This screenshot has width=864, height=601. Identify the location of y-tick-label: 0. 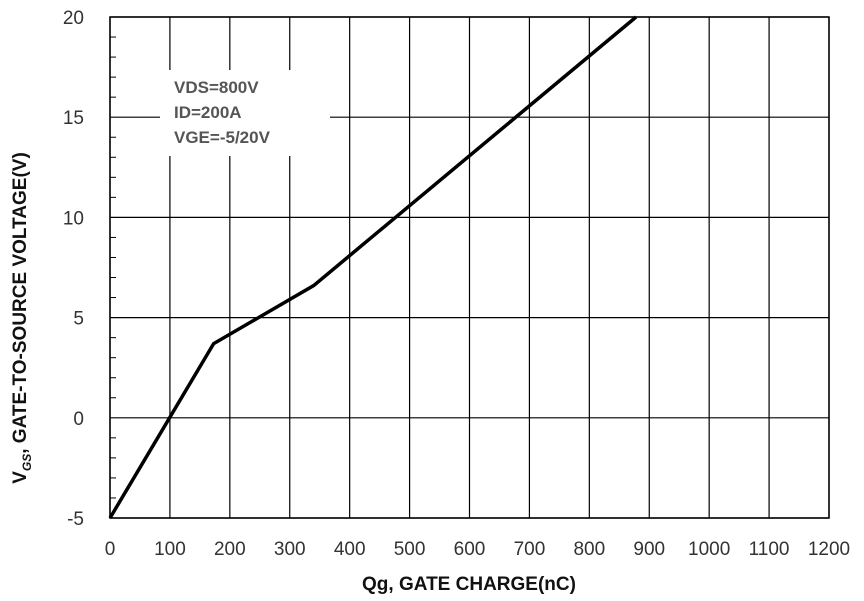
(78, 419).